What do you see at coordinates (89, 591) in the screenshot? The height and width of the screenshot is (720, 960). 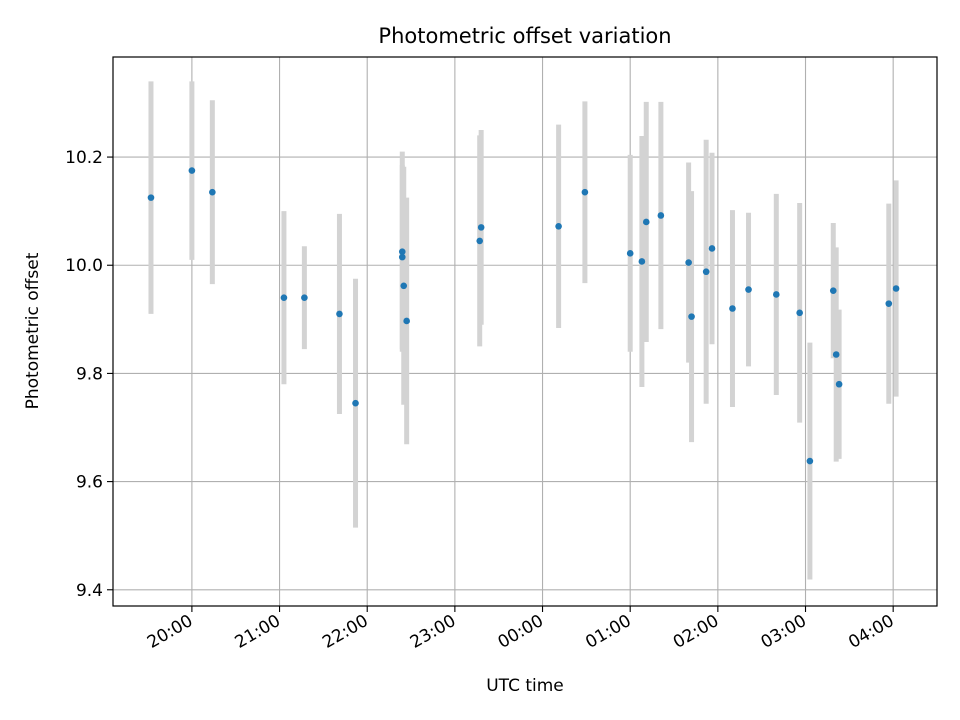 I see `y-tick-label: 9.4` at bounding box center [89, 591].